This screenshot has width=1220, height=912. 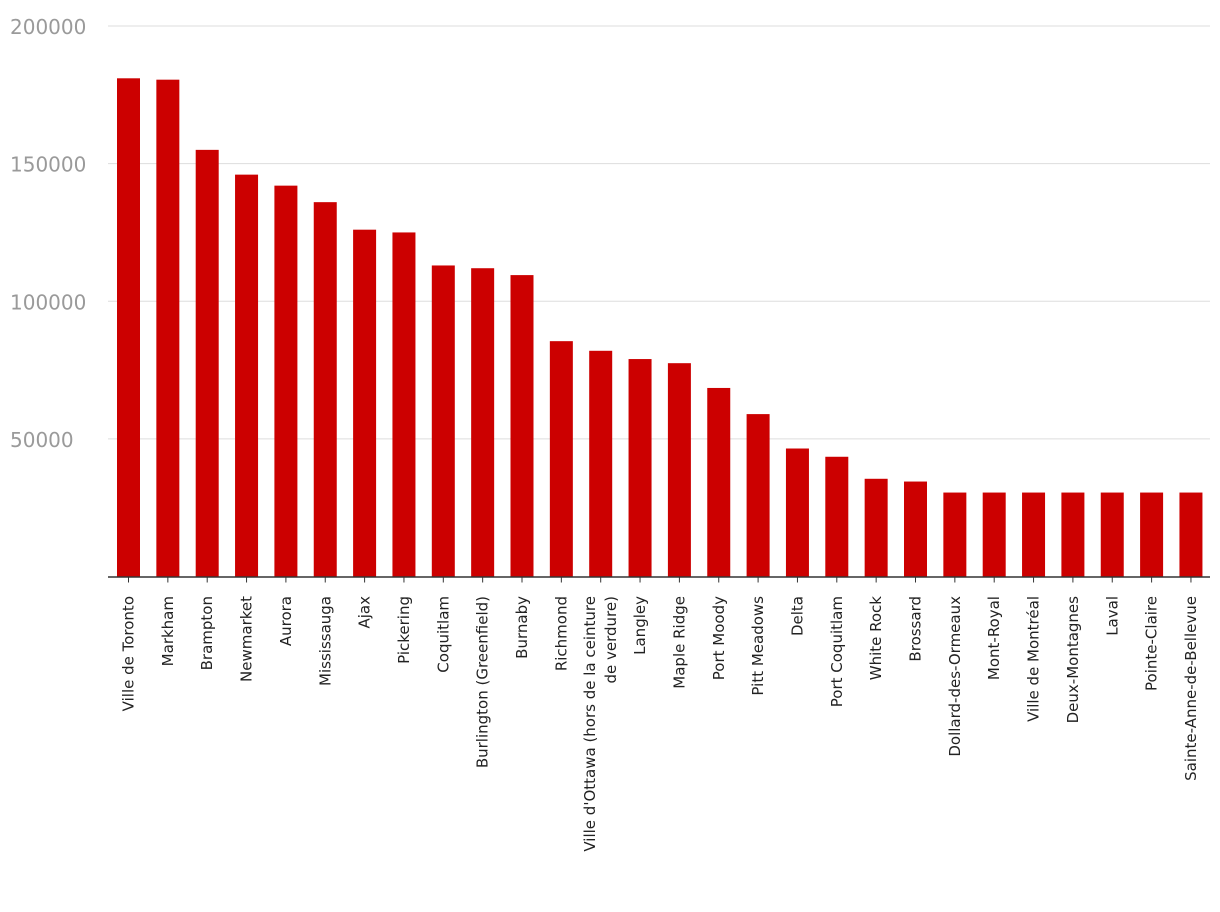 I want to click on x-tick-label: Coquitlam, so click(x=443, y=634).